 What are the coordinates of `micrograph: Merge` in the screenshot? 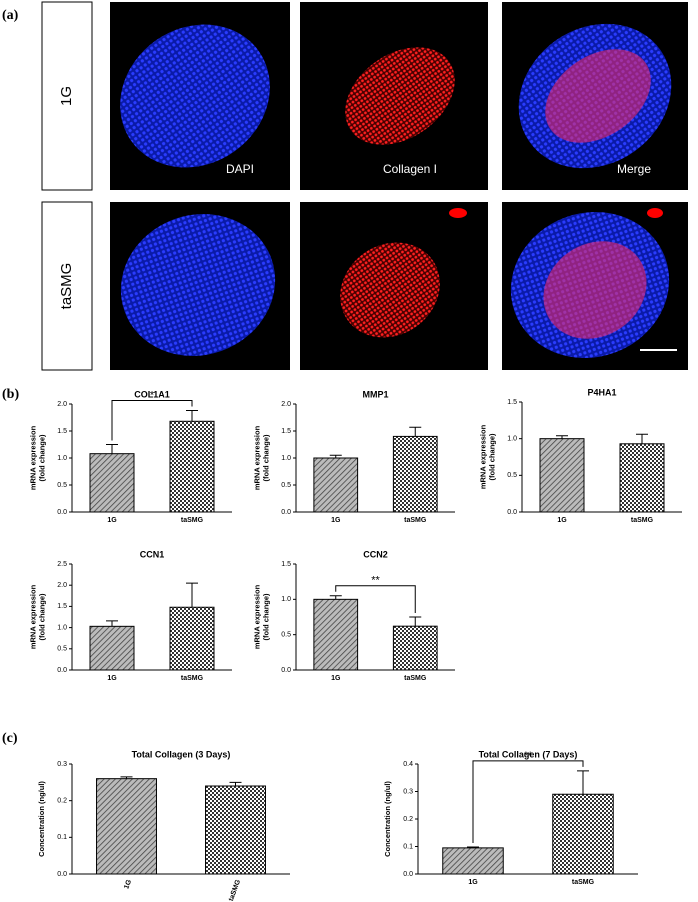 It's located at (595, 96).